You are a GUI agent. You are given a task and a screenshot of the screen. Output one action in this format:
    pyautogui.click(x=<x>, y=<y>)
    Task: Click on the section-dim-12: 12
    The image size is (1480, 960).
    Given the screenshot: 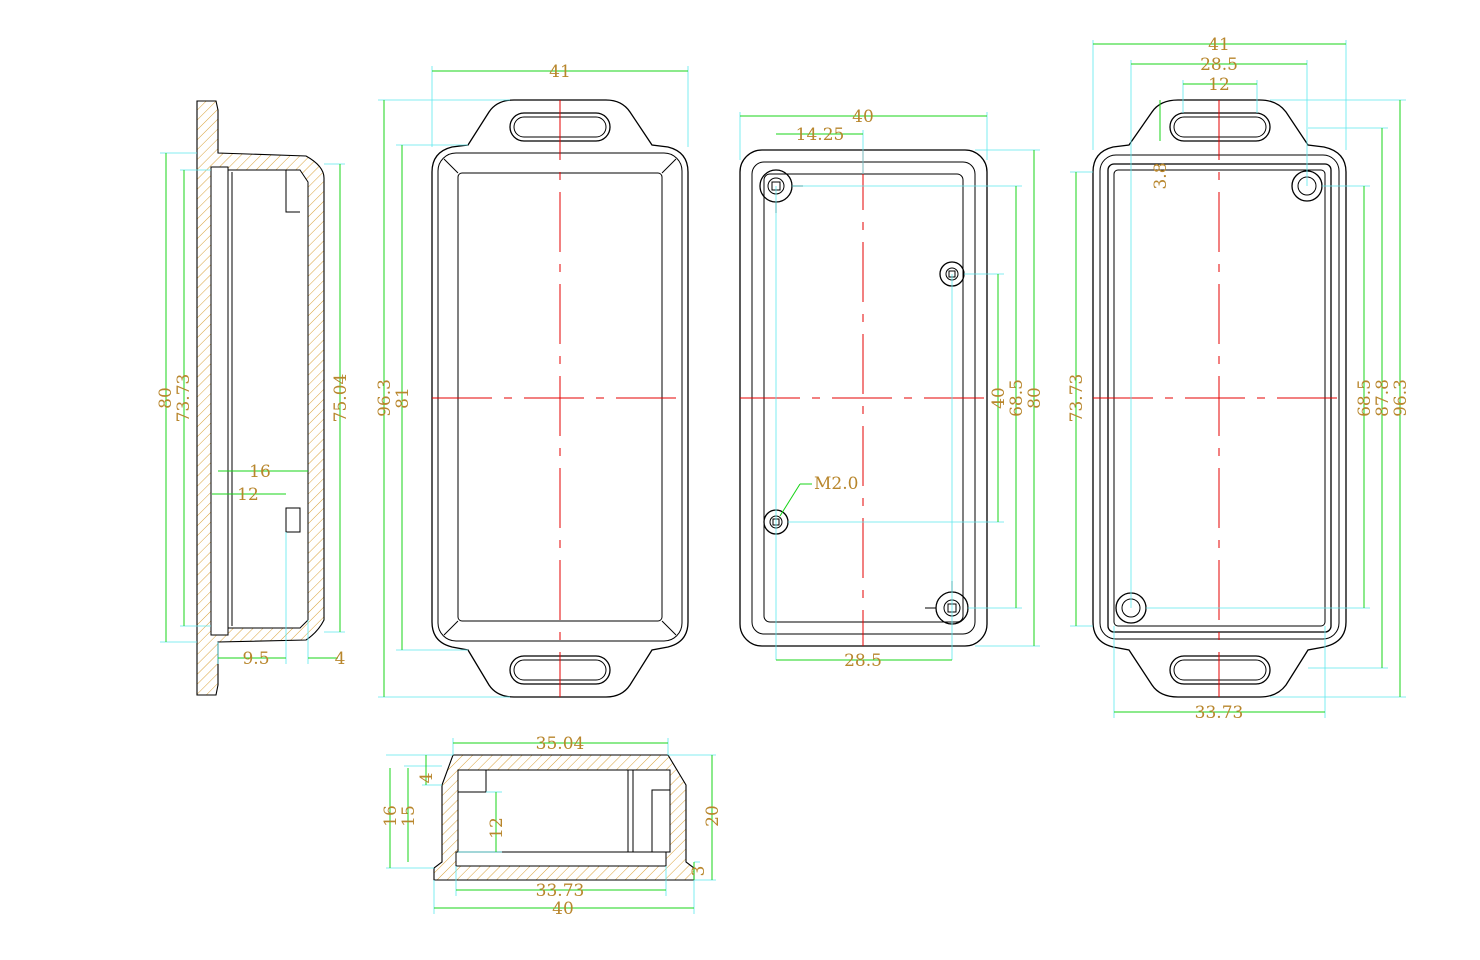 What is the action you would take?
    pyautogui.click(x=497, y=828)
    